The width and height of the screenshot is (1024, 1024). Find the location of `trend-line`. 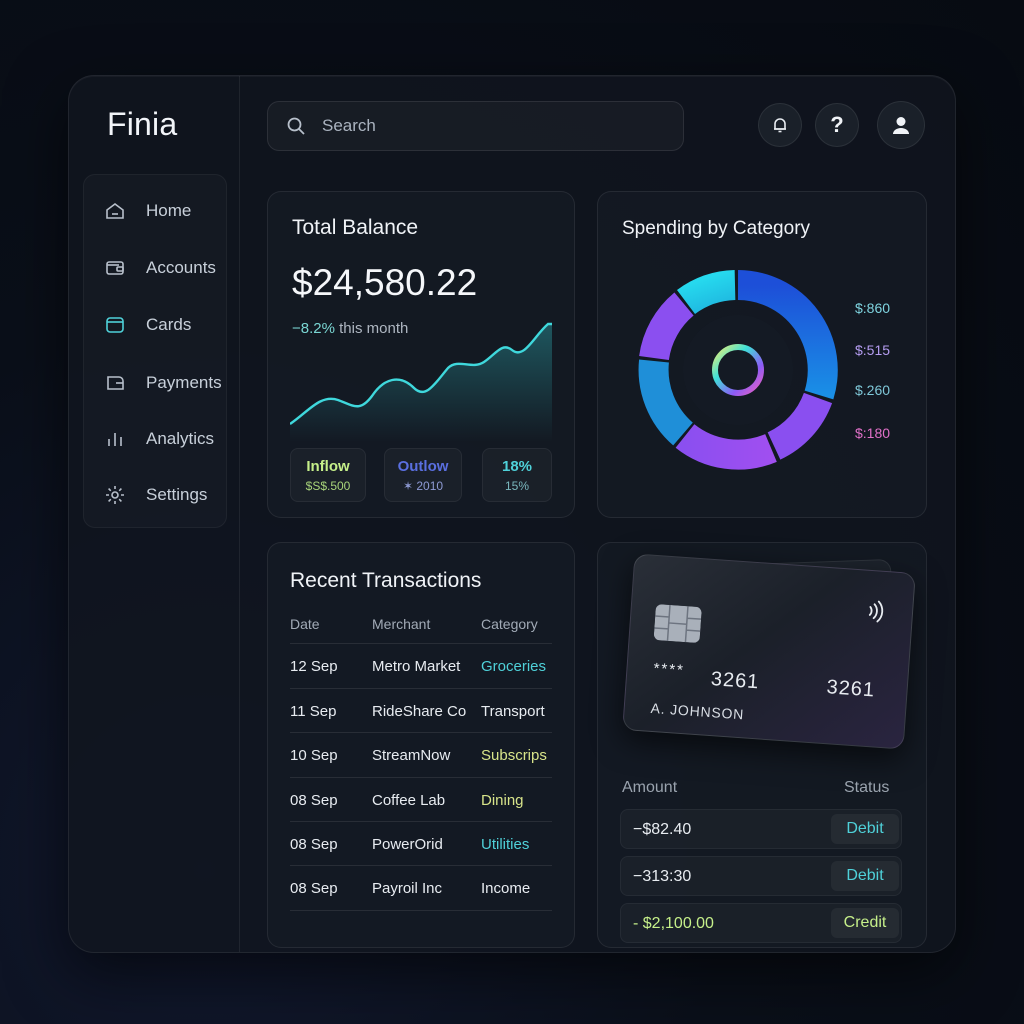

trend-line is located at coordinates (421, 373).